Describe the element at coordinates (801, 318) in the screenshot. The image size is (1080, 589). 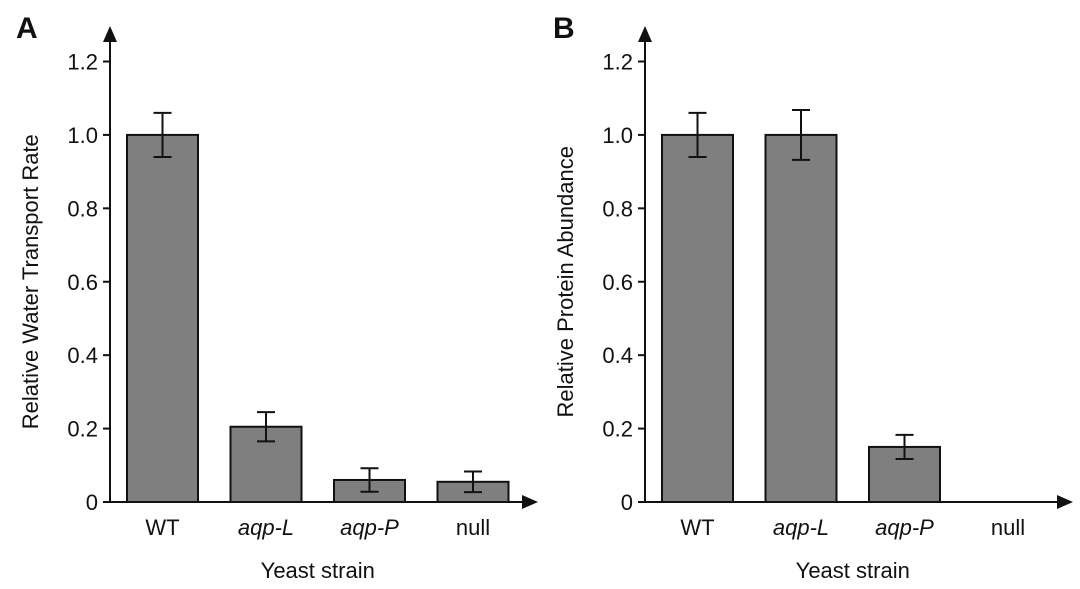
I see `bar-aqp-l` at that location.